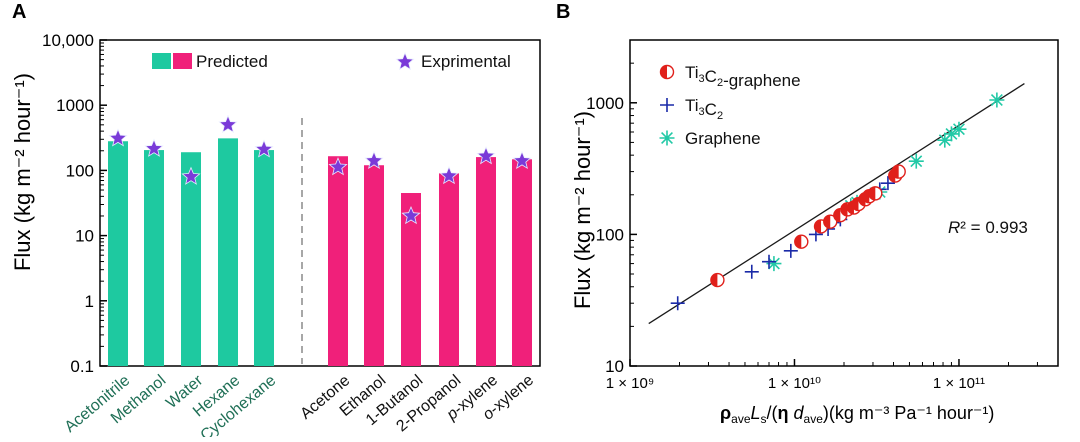 Image resolution: width=1080 pixels, height=442 pixels. Describe the element at coordinates (988, 227) in the screenshot. I see `r-squared-annotation: R² = 0.993` at that location.